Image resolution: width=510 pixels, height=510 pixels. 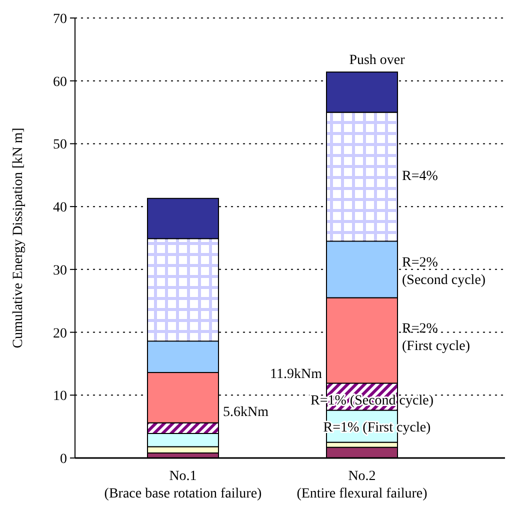 What do you see at coordinates (60, 208) in the screenshot?
I see `y-tick-label: 40` at bounding box center [60, 208].